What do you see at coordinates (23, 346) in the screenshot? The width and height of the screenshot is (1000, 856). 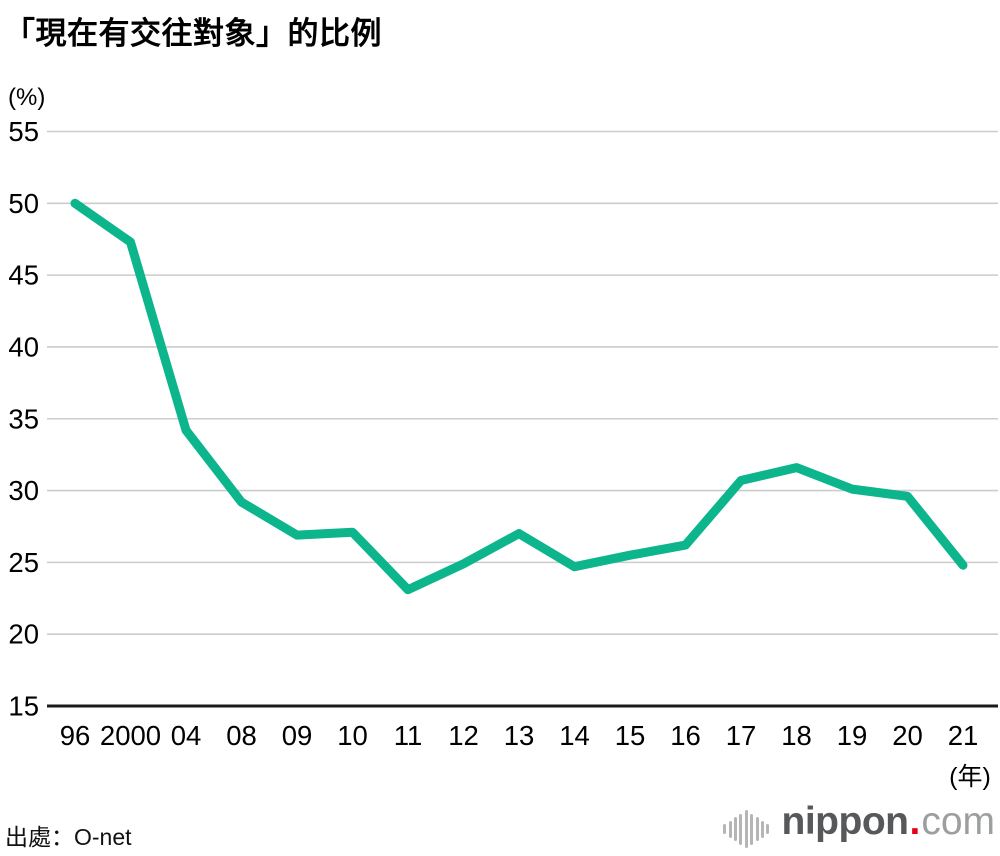 I see `y-tick-label-40: 40` at bounding box center [23, 346].